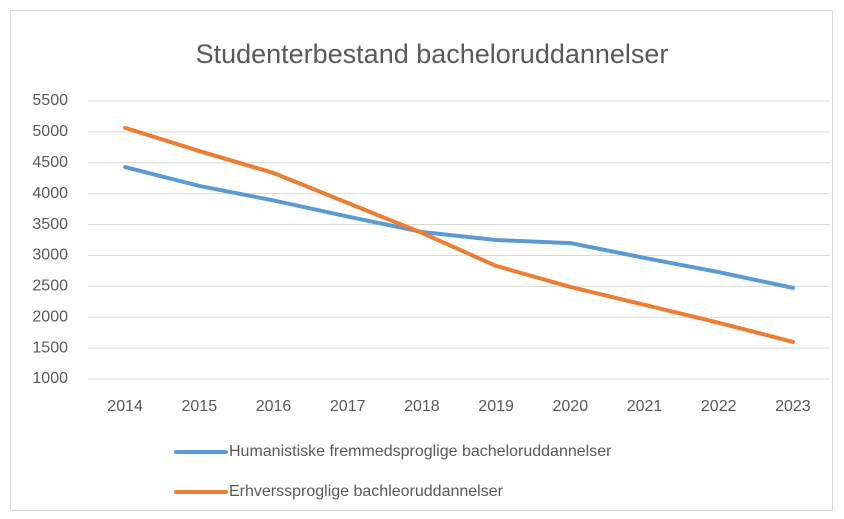  I want to click on x-tick-label: 2017, so click(348, 406).